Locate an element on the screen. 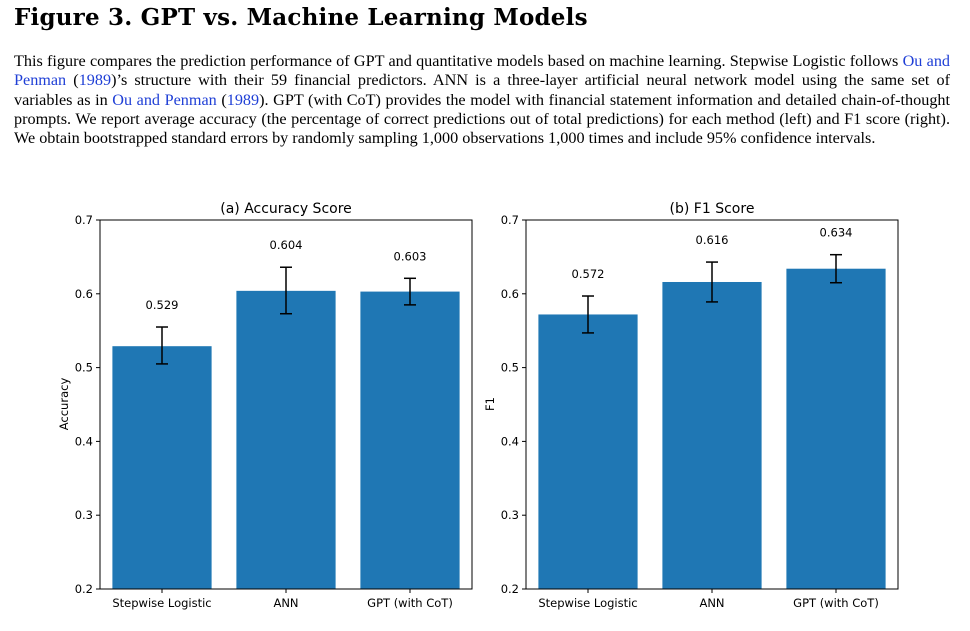 This screenshot has height=631, width=970. data-label: 0.529 is located at coordinates (162, 305).